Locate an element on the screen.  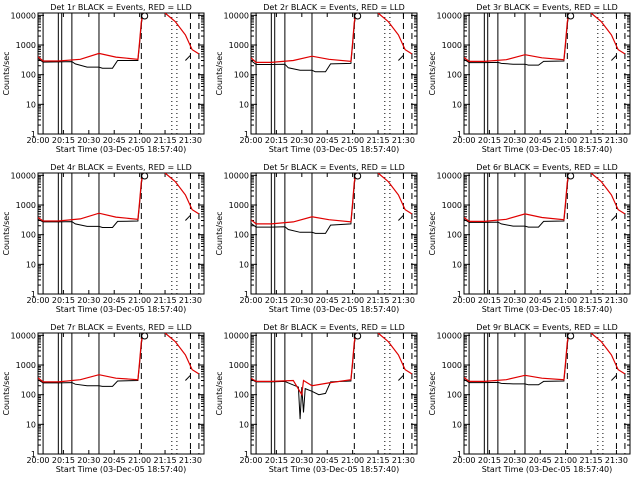
chart-title: Det 9r BLACK = Events, RED = LLD is located at coordinates (547, 327).